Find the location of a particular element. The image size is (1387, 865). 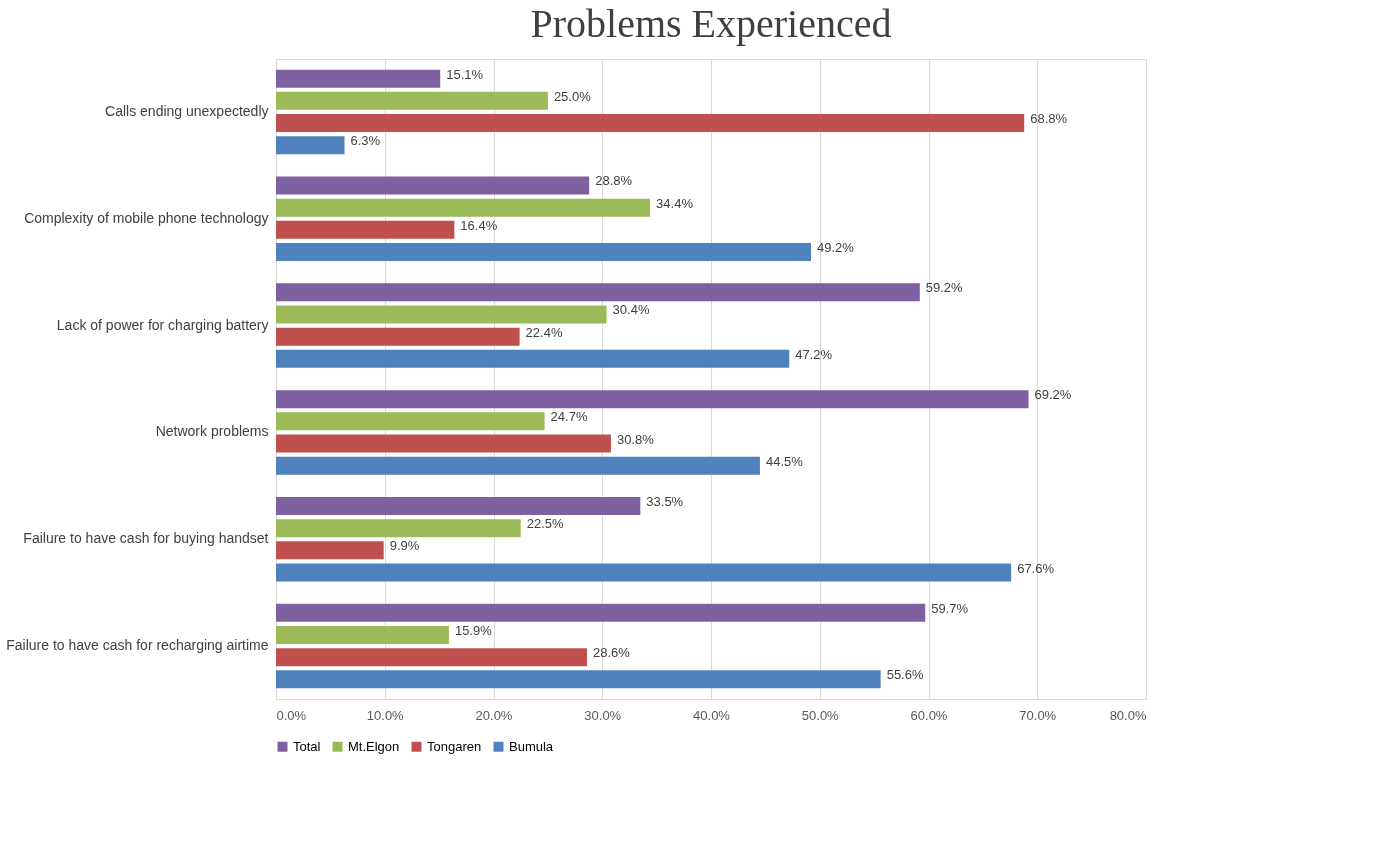

legend-label: Tongaren is located at coordinates (454, 746).